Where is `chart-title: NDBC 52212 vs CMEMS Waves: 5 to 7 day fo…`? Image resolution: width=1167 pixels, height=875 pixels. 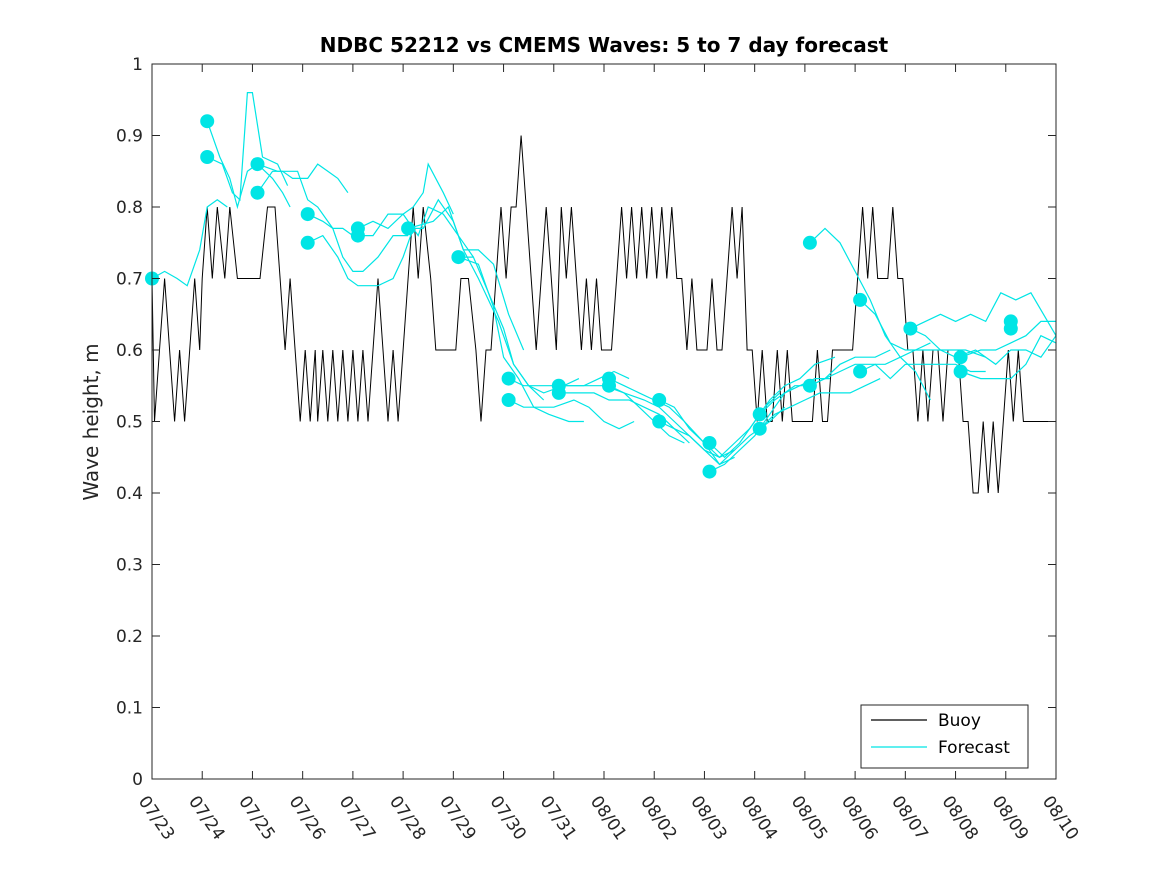 chart-title: NDBC 52212 vs CMEMS Waves: 5 to 7 day fo… is located at coordinates (604, 45).